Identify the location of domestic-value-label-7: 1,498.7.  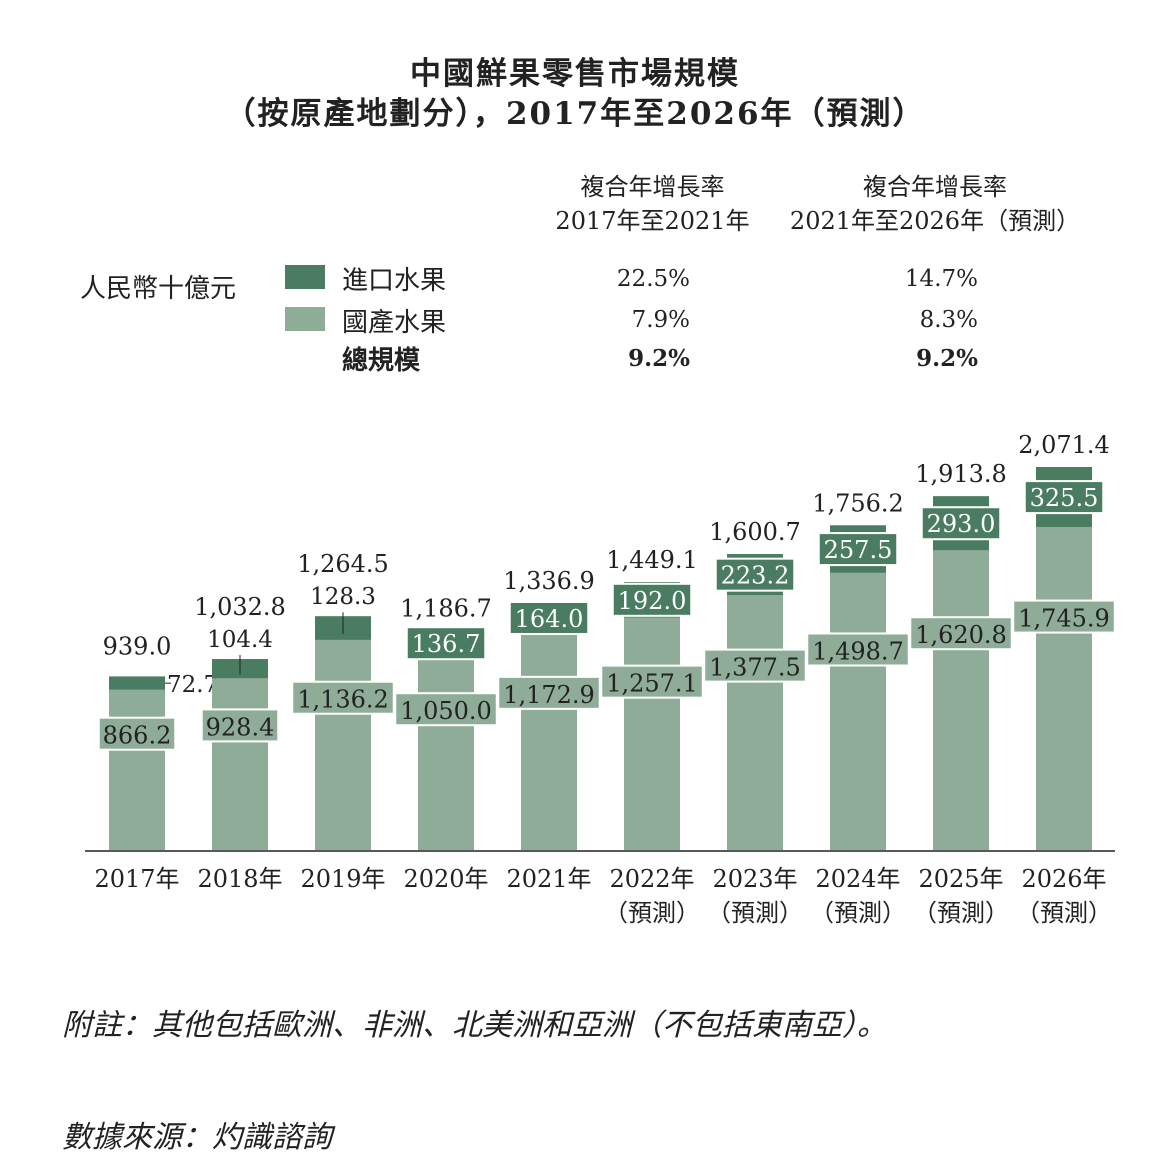
(858, 651).